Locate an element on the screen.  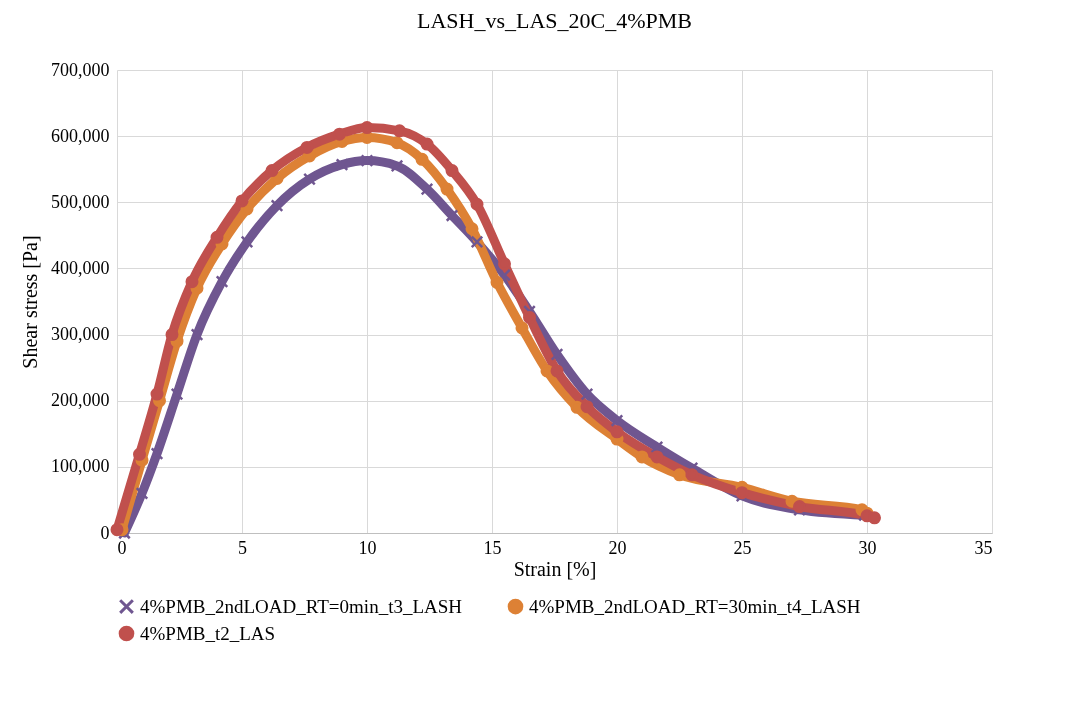
y-tick-label: 200,000 is located at coordinates (80, 400).